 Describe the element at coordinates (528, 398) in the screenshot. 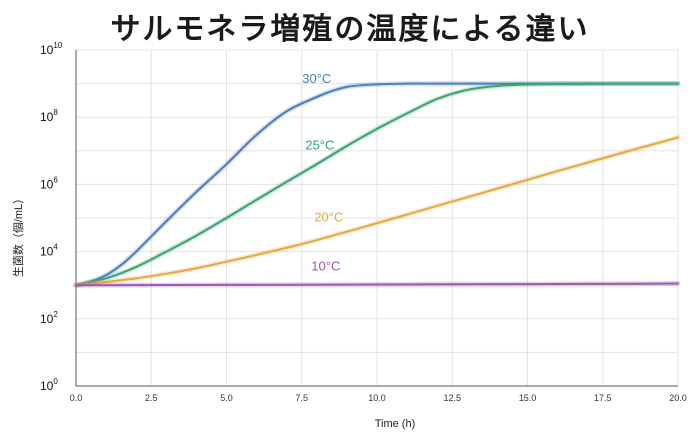

I see `x-tick-label: 15.0` at that location.